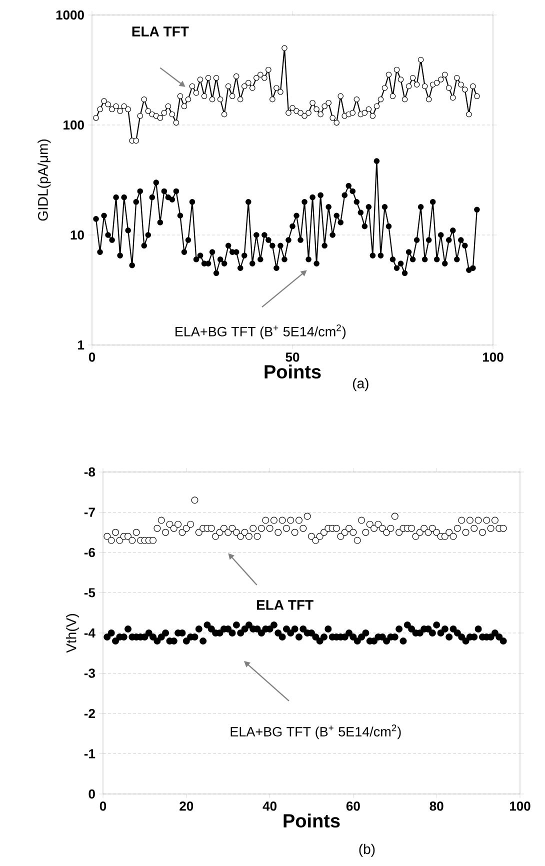 The width and height of the screenshot is (545, 866). Describe the element at coordinates (77, 235) in the screenshot. I see `y-tick-label: 10` at that location.